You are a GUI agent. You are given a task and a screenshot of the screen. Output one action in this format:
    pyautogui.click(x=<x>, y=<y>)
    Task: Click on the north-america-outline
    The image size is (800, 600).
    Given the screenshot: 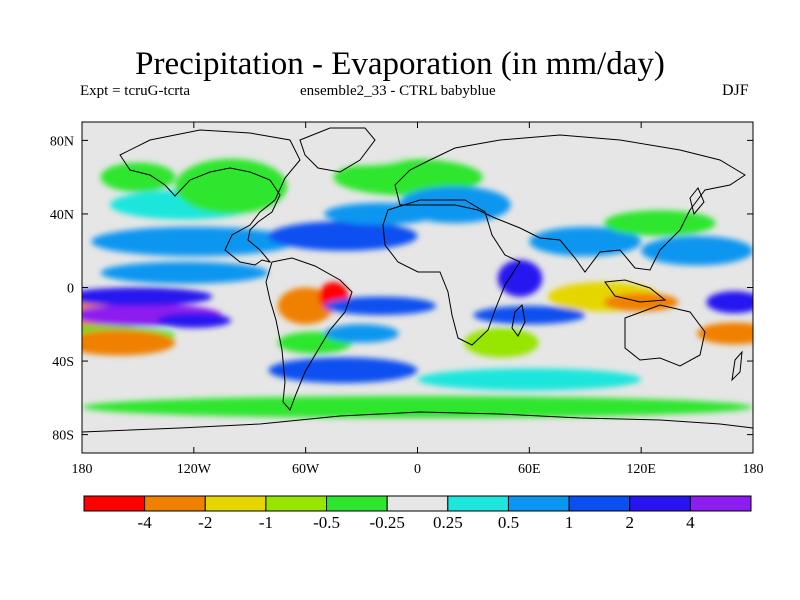 What is the action you would take?
    pyautogui.click(x=210, y=197)
    